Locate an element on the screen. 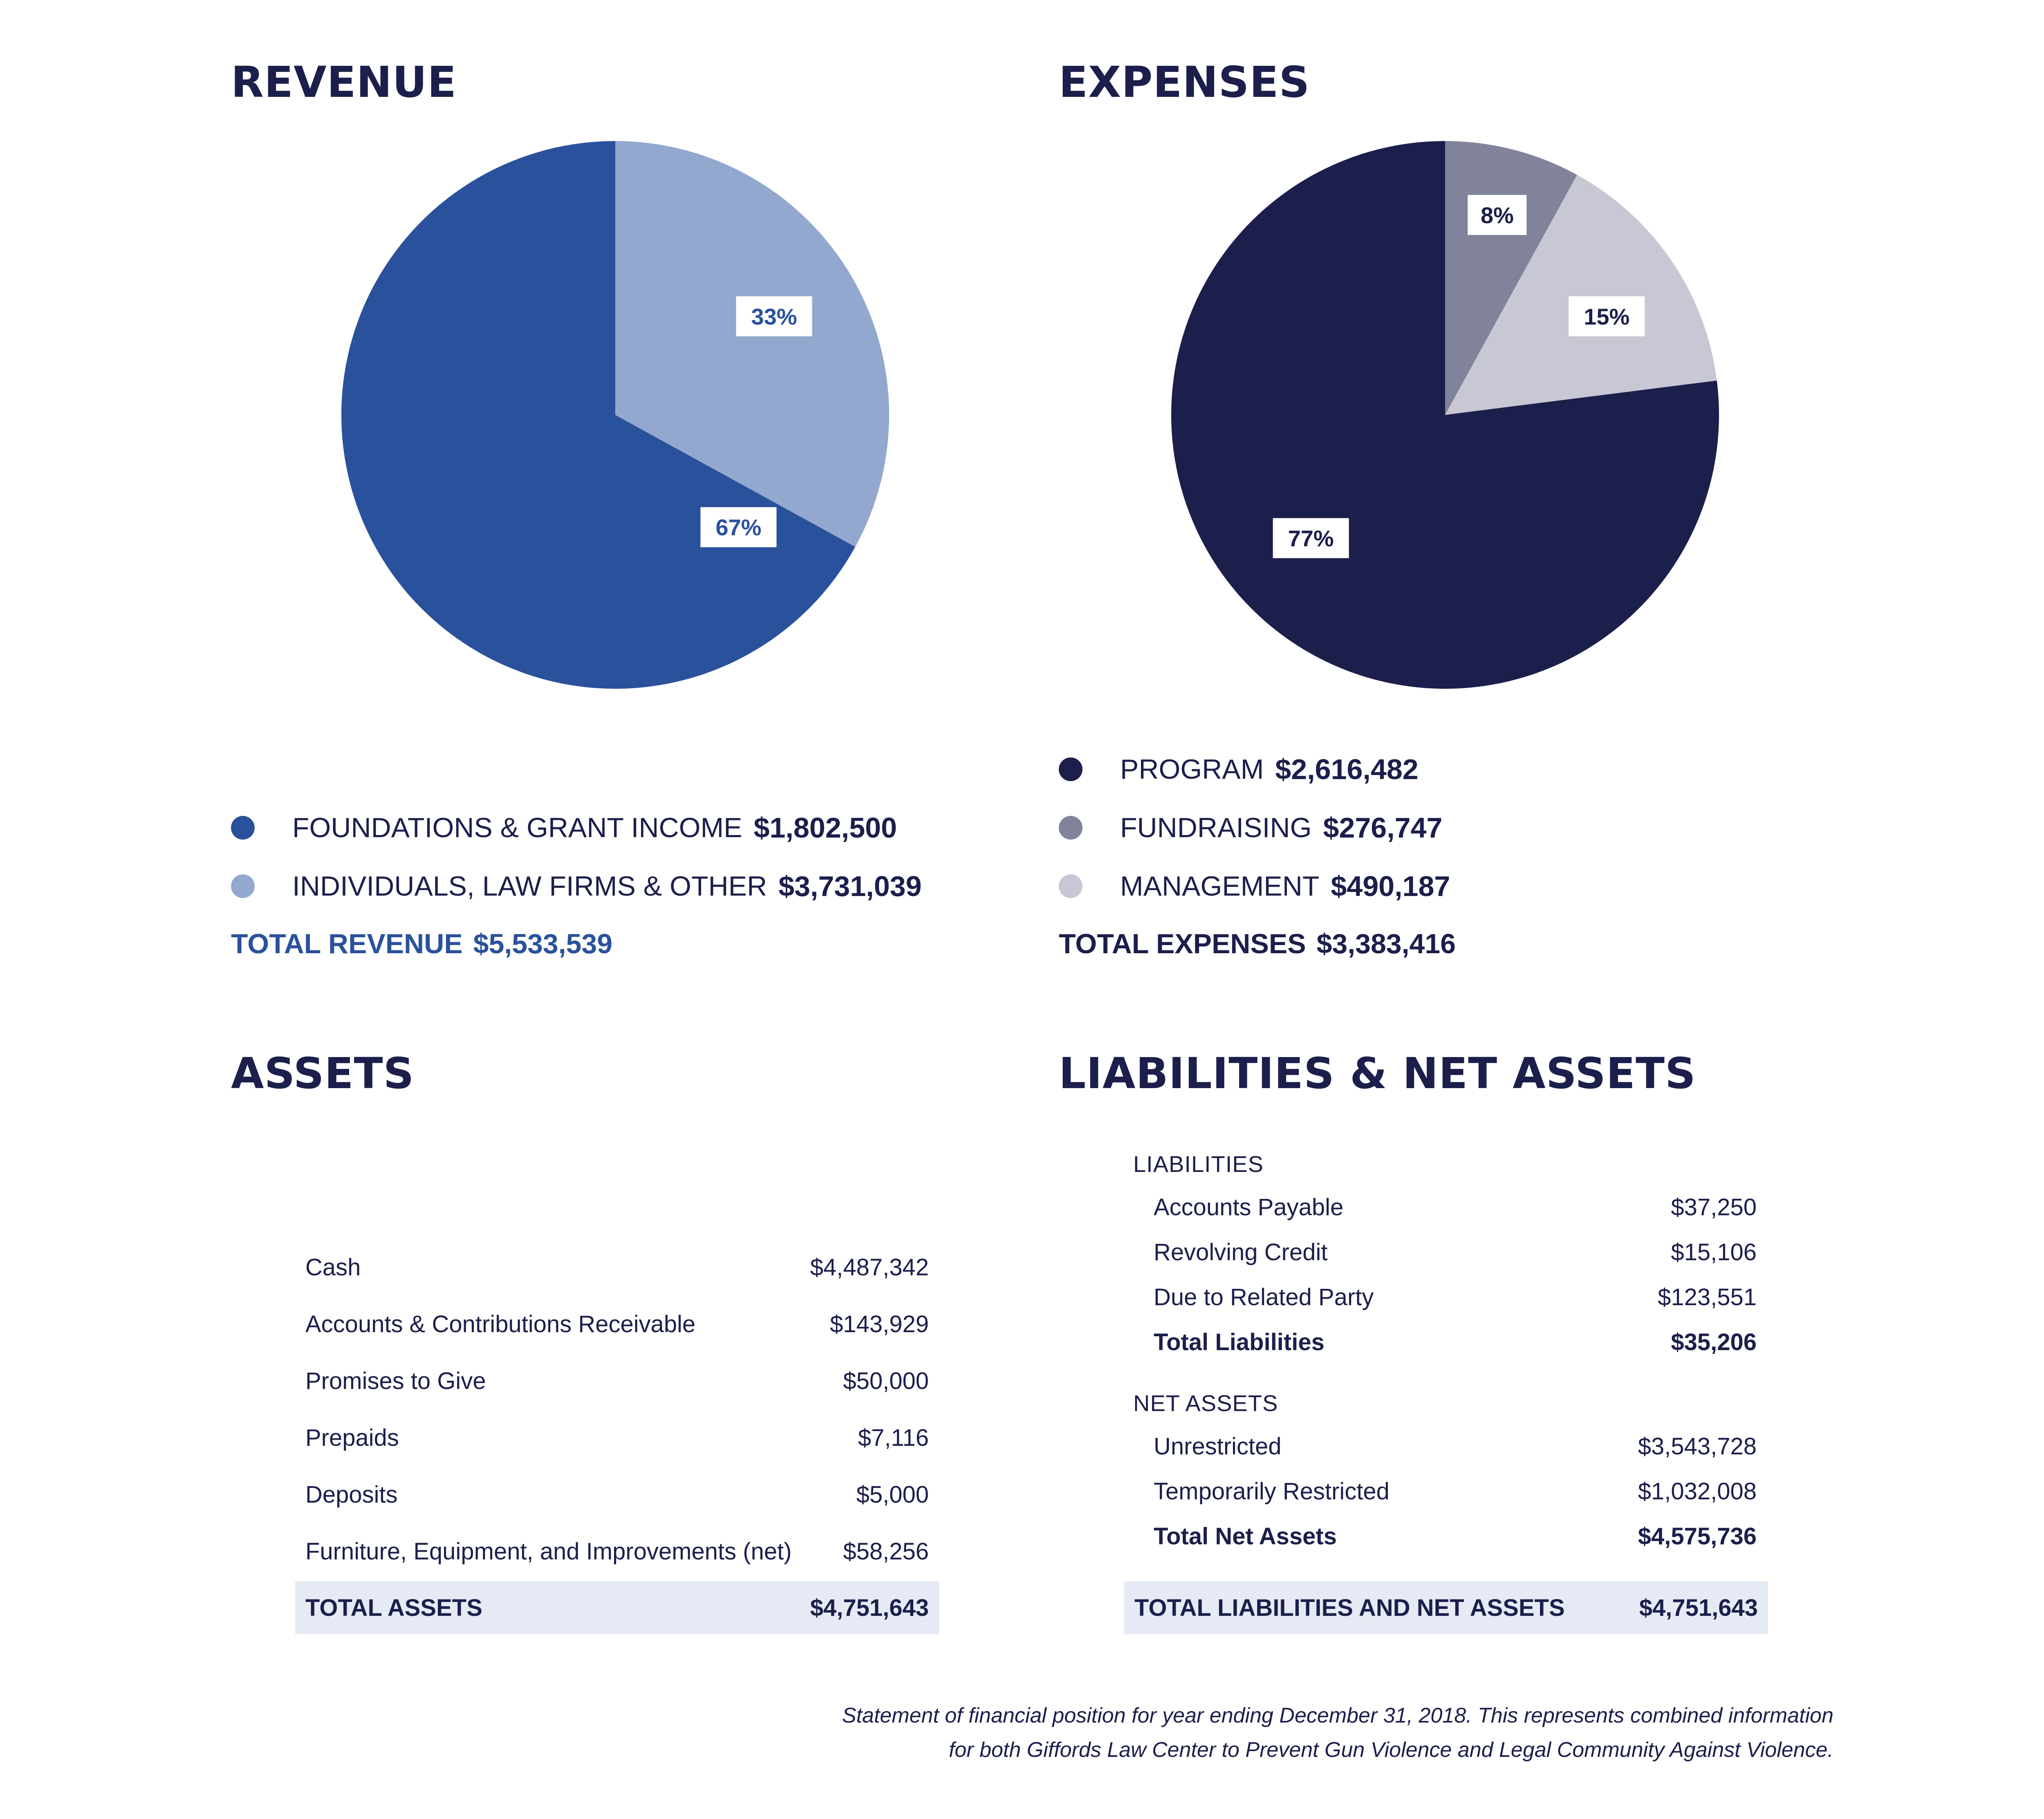  revenue-pct-label-text: 33% is located at coordinates (774, 316).